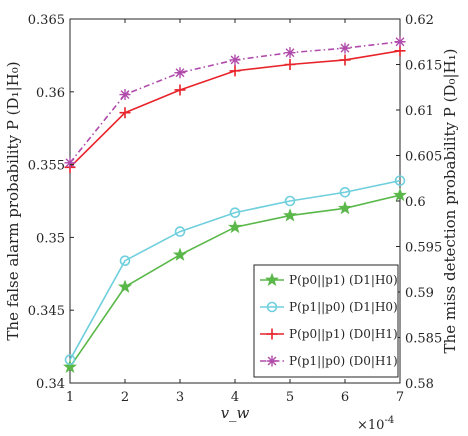  Describe the element at coordinates (46, 20) in the screenshot. I see `y-left-tick-label: 0.365` at that location.